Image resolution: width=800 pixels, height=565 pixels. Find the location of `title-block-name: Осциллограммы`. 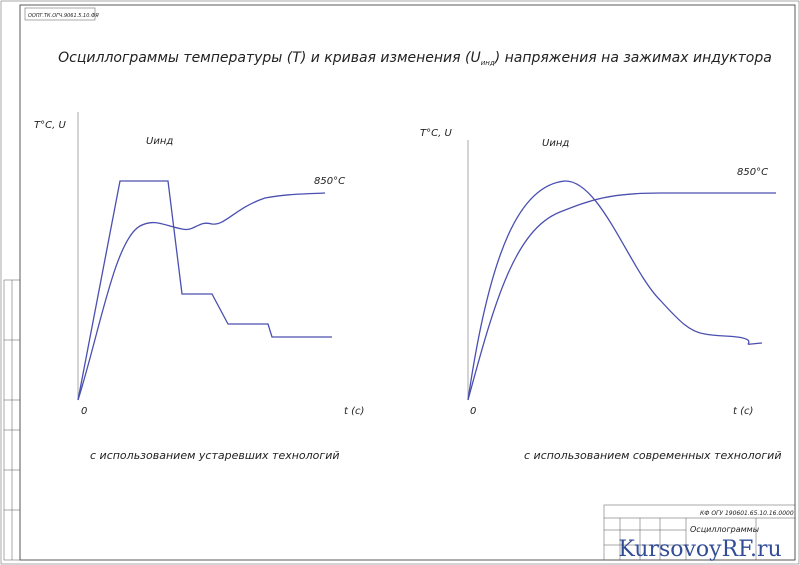

title-block-name: Осциллограммы is located at coordinates (724, 529).